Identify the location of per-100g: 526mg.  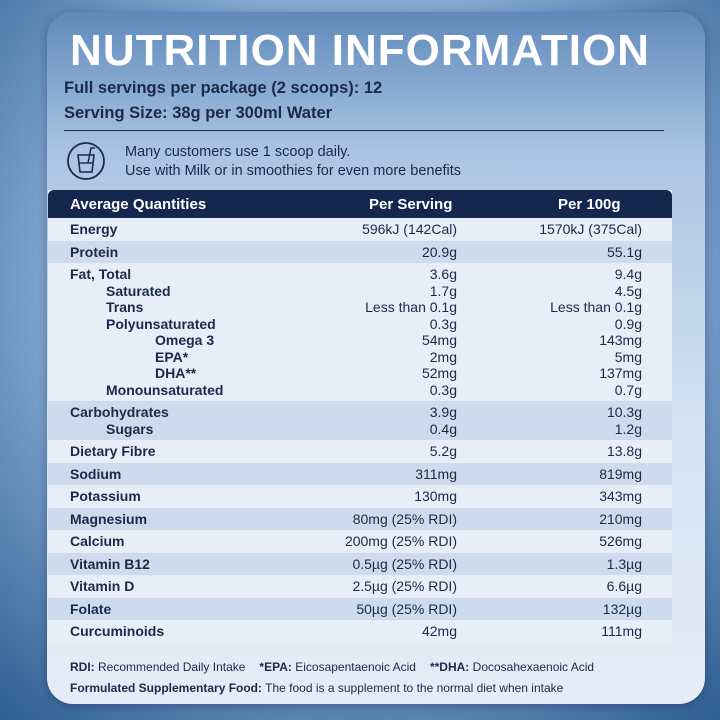
(620, 541).